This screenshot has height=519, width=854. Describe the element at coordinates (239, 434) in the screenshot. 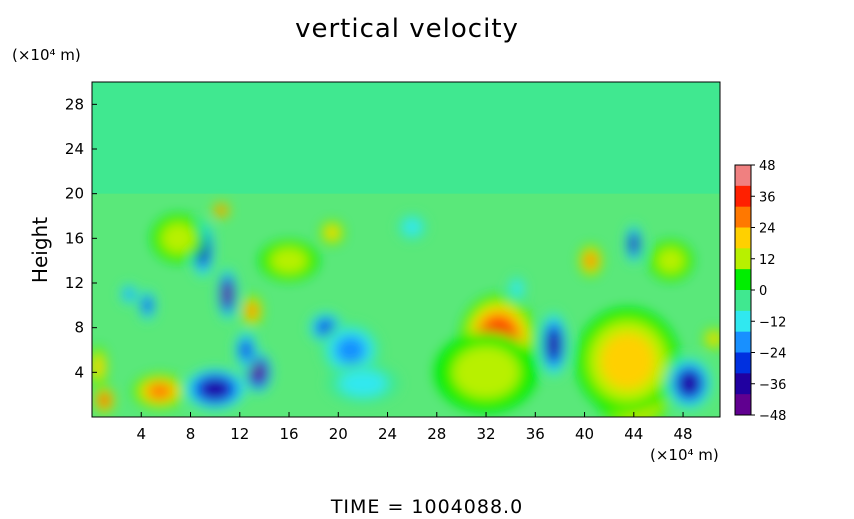

I see `x-tick-label-12: 12` at that location.